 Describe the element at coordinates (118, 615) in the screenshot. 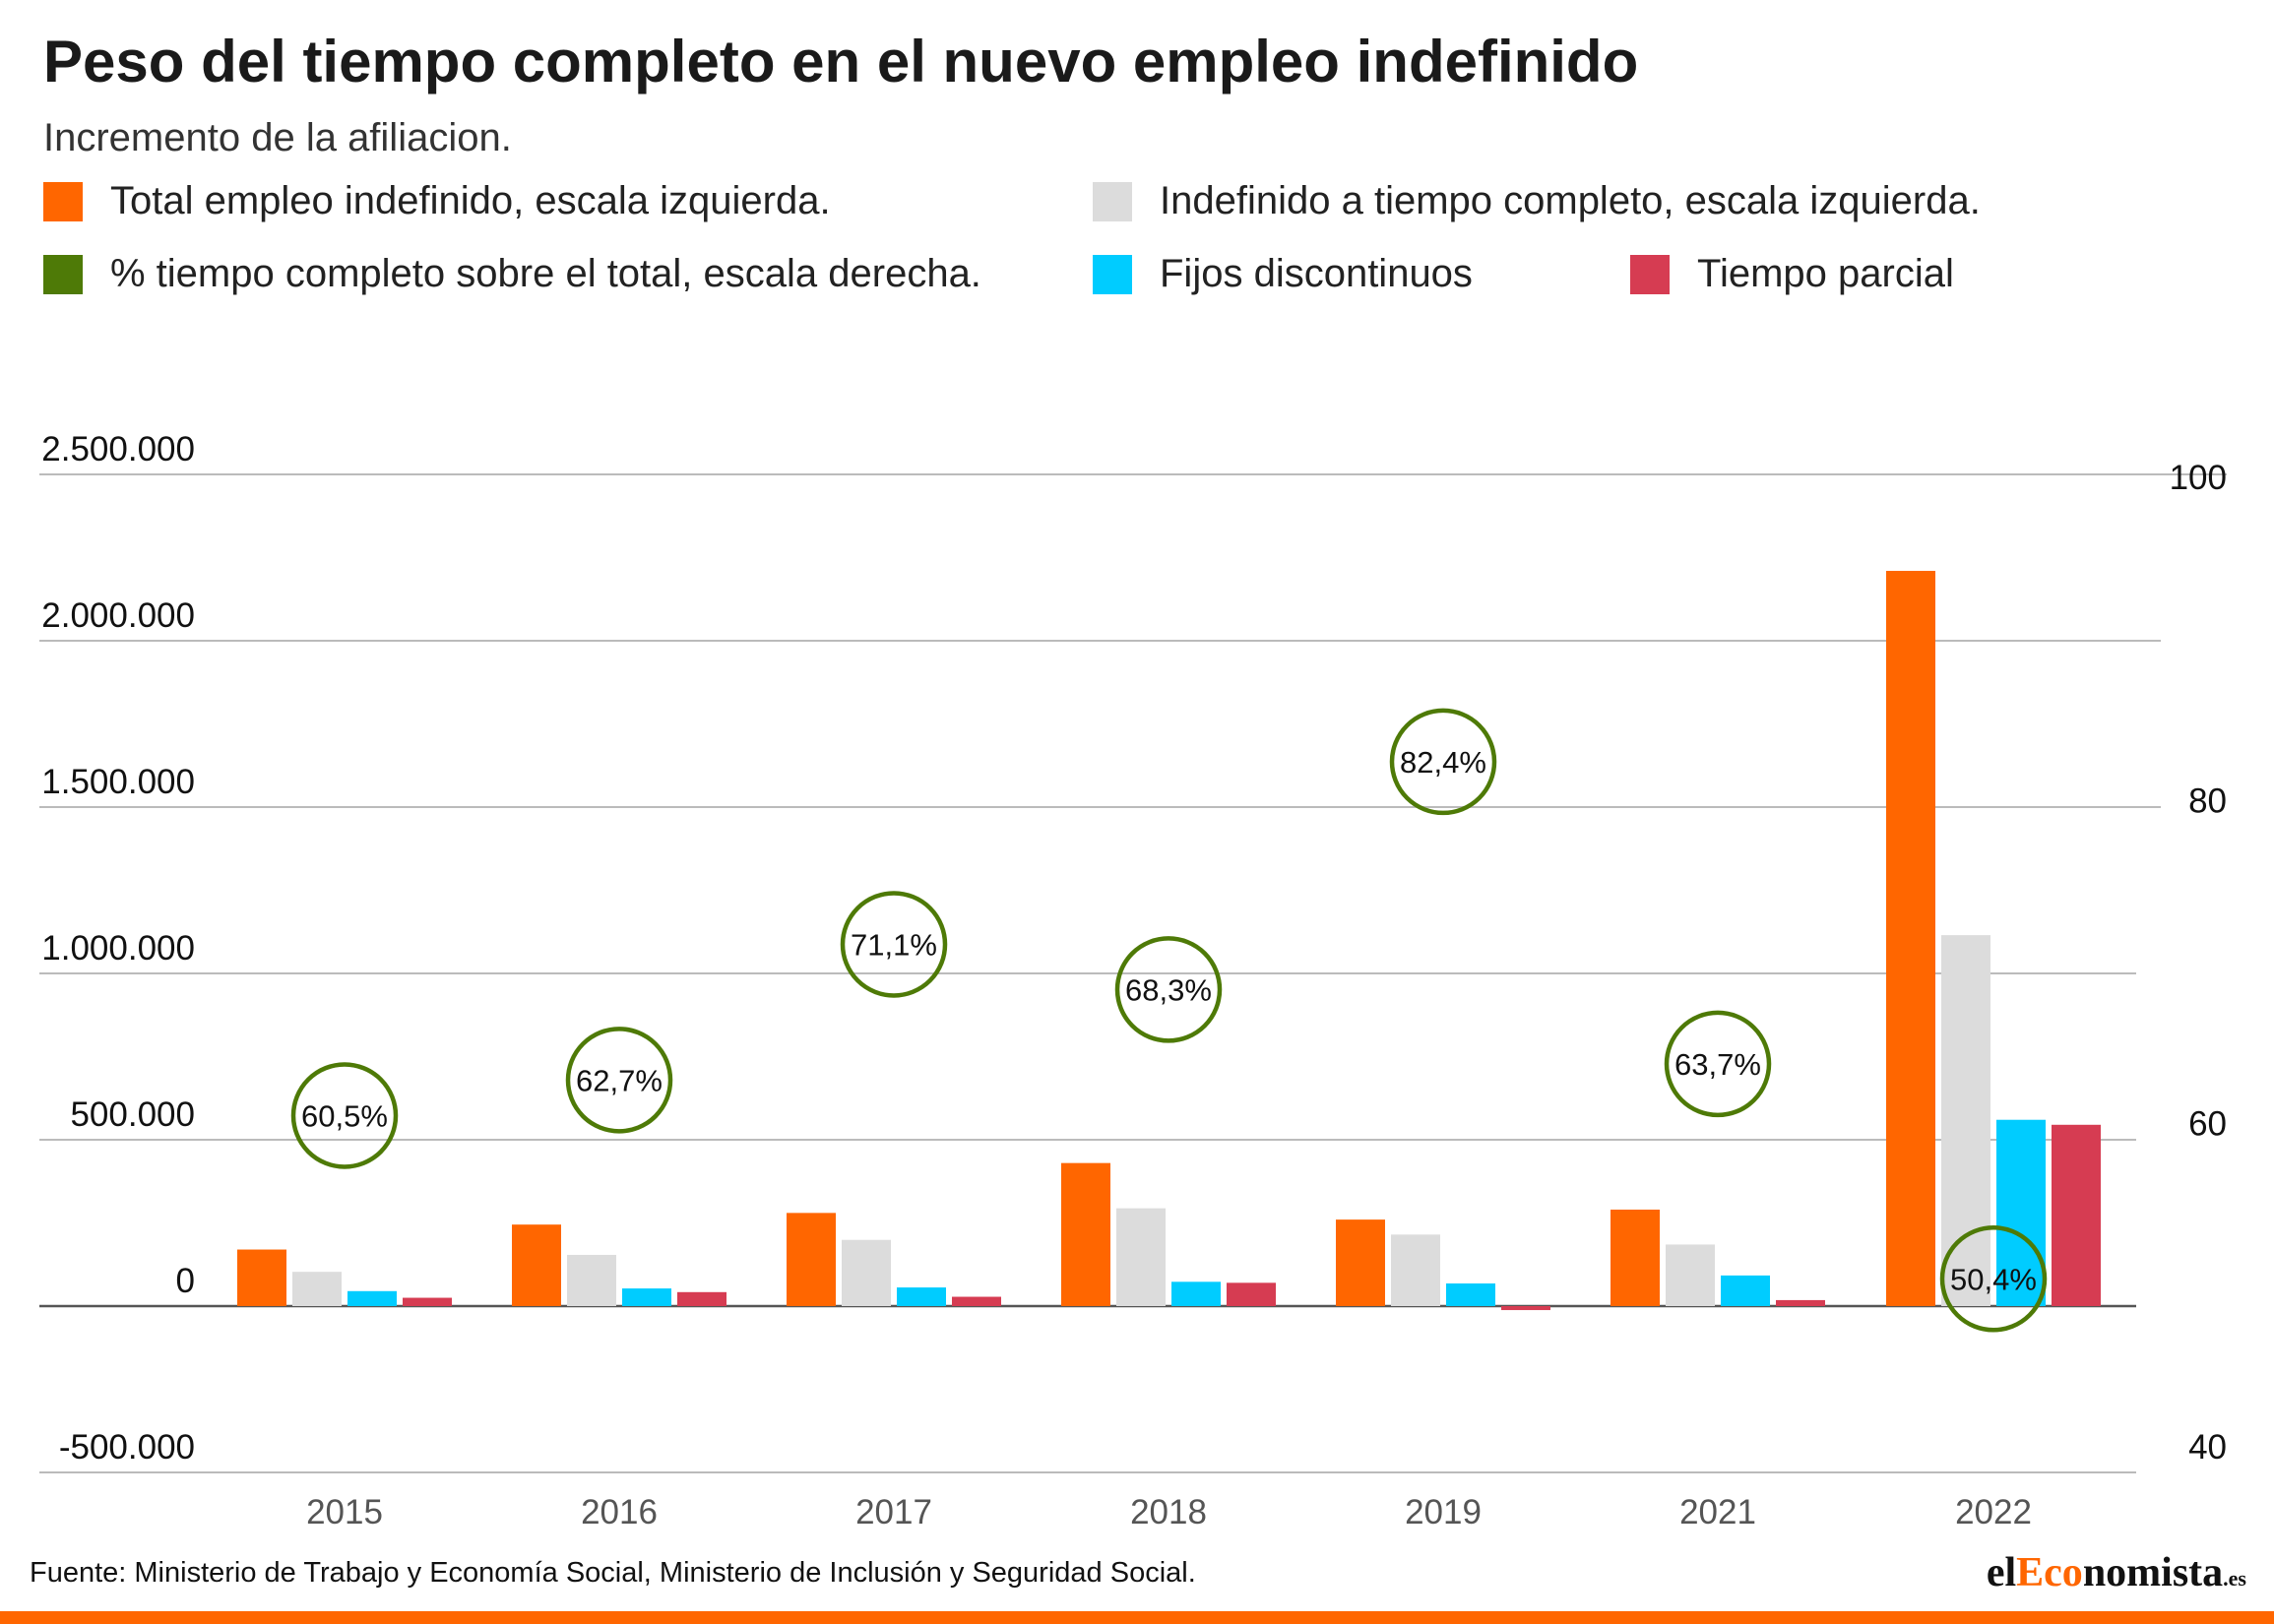

I see `y-left-tick-label: 2.000.000` at that location.